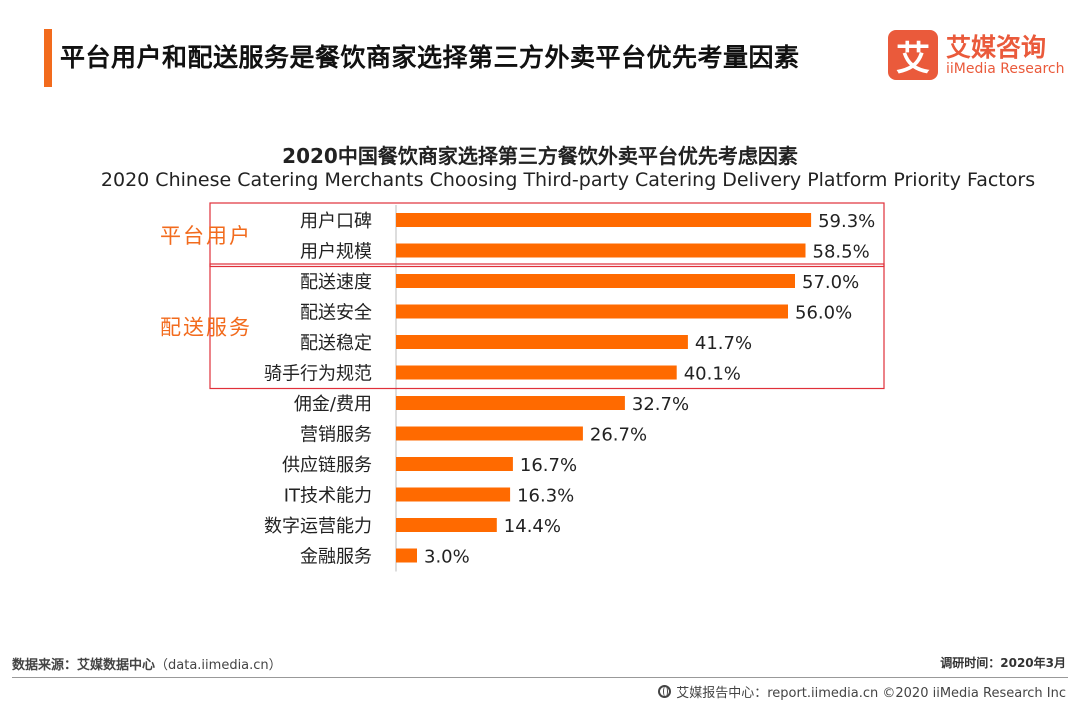 The image size is (1080, 702). I want to click on category-label: 营销服务, so click(336, 435).